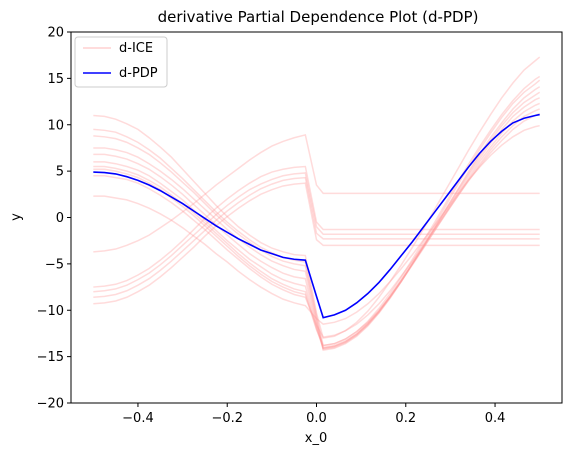  Describe the element at coordinates (60, 218) in the screenshot. I see `y-tick-label: 0` at that location.